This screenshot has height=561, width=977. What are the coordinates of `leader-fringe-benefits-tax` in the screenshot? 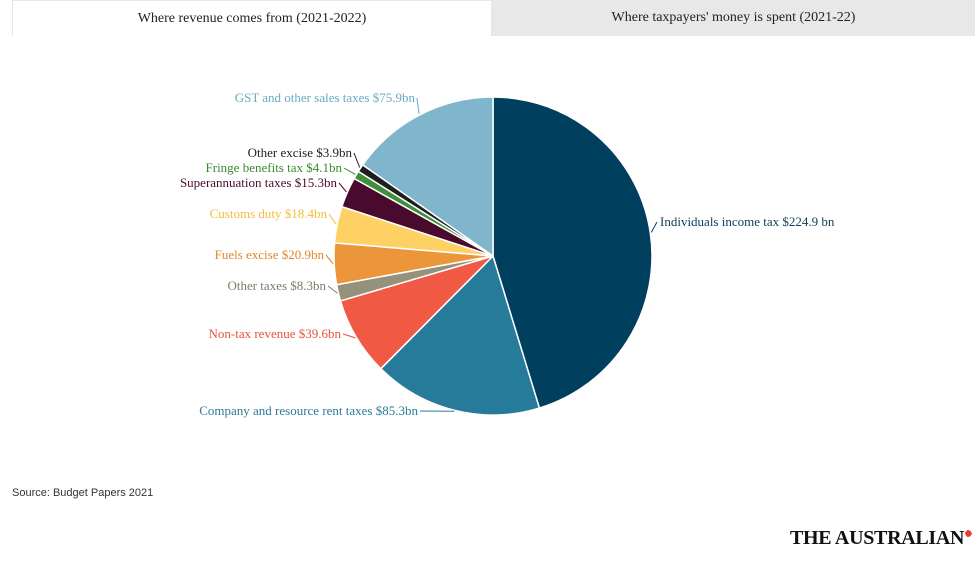 It's located at (349, 171).